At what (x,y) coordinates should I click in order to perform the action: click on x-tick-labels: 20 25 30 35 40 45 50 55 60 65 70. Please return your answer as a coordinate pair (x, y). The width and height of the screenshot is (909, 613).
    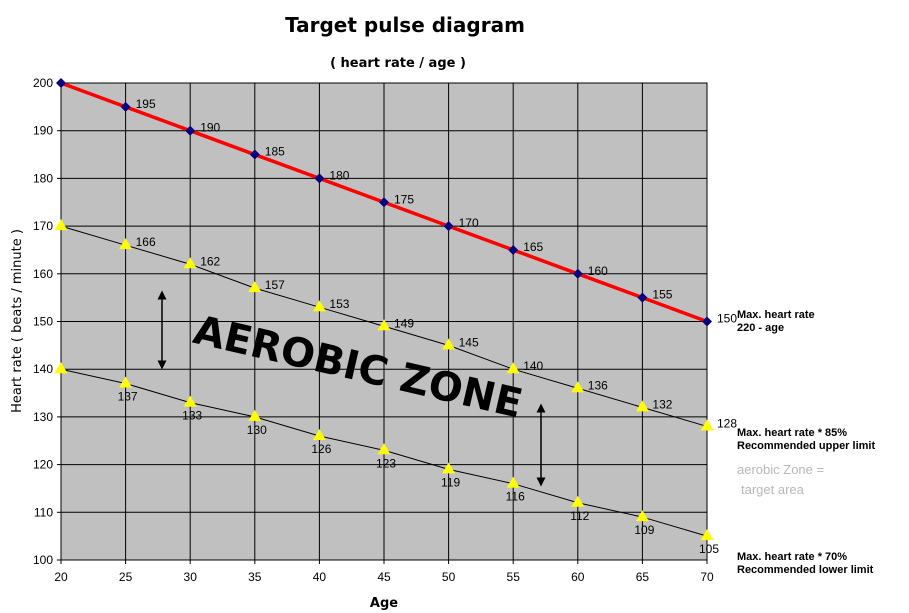
    Looking at the image, I should click on (384, 577).